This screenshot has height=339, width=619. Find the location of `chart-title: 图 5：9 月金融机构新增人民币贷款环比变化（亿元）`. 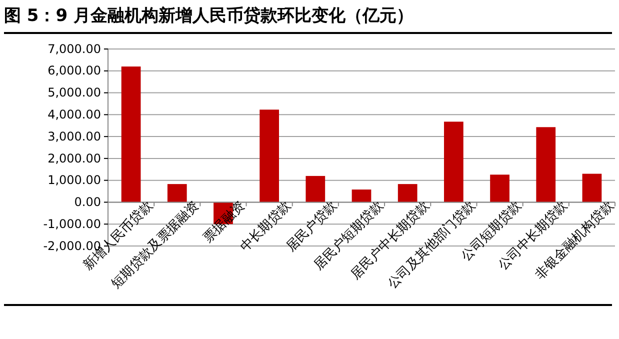

chart-title: 图 5：9 月金融机构新增人民币贷款环比变化（亿元） is located at coordinates (209, 16).